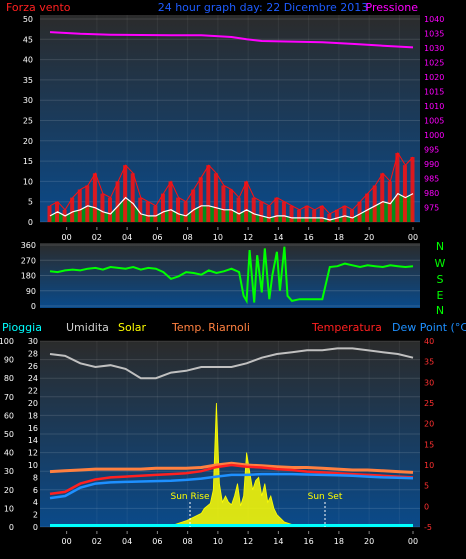 Image resolution: width=466 pixels, height=559 pixels. What do you see at coordinates (429, 444) in the screenshot?
I see `temp-ytick-label: 15` at bounding box center [429, 444].